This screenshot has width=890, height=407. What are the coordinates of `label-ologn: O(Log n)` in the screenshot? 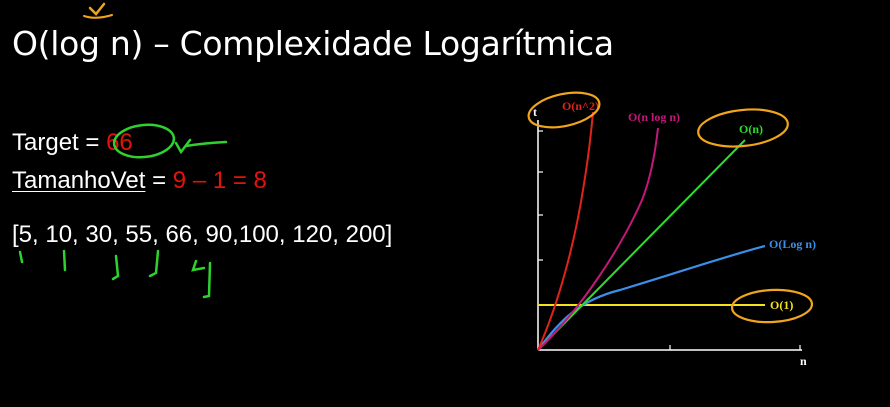 It's located at (792, 244).